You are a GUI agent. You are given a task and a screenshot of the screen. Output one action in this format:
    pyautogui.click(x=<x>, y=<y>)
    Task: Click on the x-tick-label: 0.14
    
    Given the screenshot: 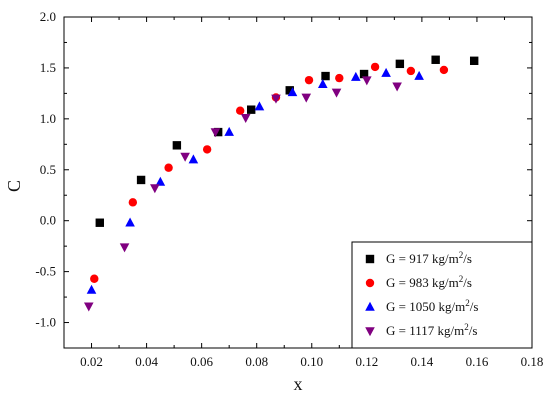 What is the action you would take?
    pyautogui.click(x=422, y=361)
    